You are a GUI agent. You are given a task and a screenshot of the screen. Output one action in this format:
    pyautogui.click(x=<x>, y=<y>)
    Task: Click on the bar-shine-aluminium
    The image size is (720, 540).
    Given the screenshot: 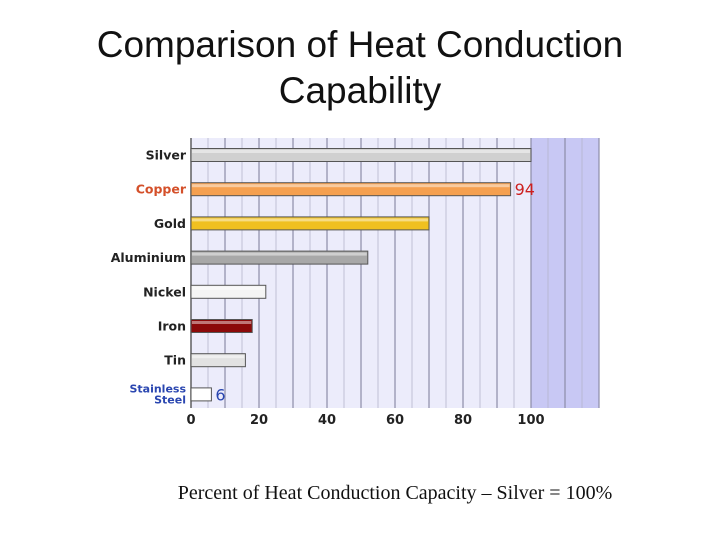 What is the action you would take?
    pyautogui.click(x=279, y=254)
    